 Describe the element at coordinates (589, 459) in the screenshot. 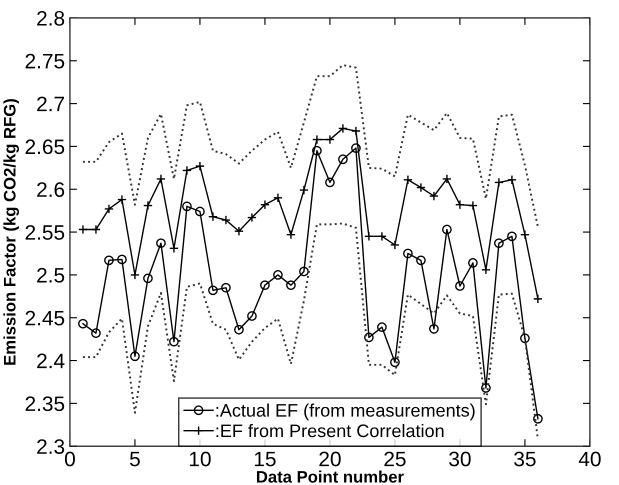

I see `x-tick-label: 40` at that location.